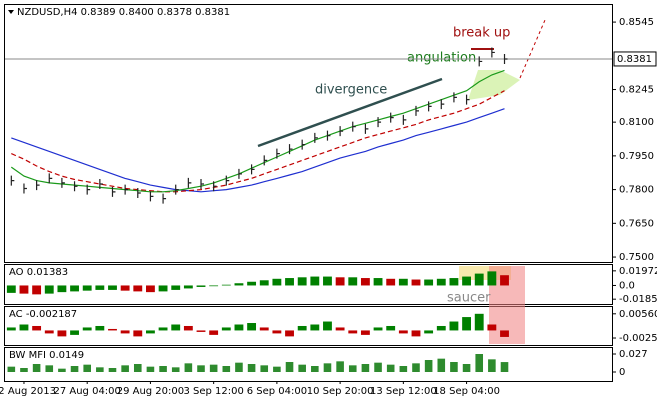  Describe the element at coordinates (638, 299) in the screenshot. I see `y-tick-label: -0.0185` at that location.